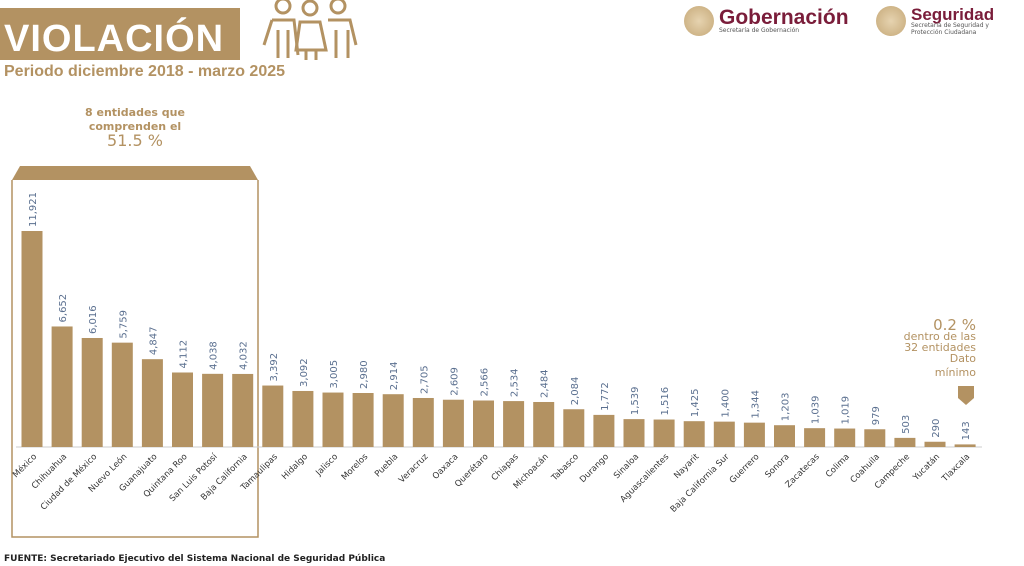 This screenshot has height=566, width=1024. I want to click on value-label: 1,203, so click(786, 407).